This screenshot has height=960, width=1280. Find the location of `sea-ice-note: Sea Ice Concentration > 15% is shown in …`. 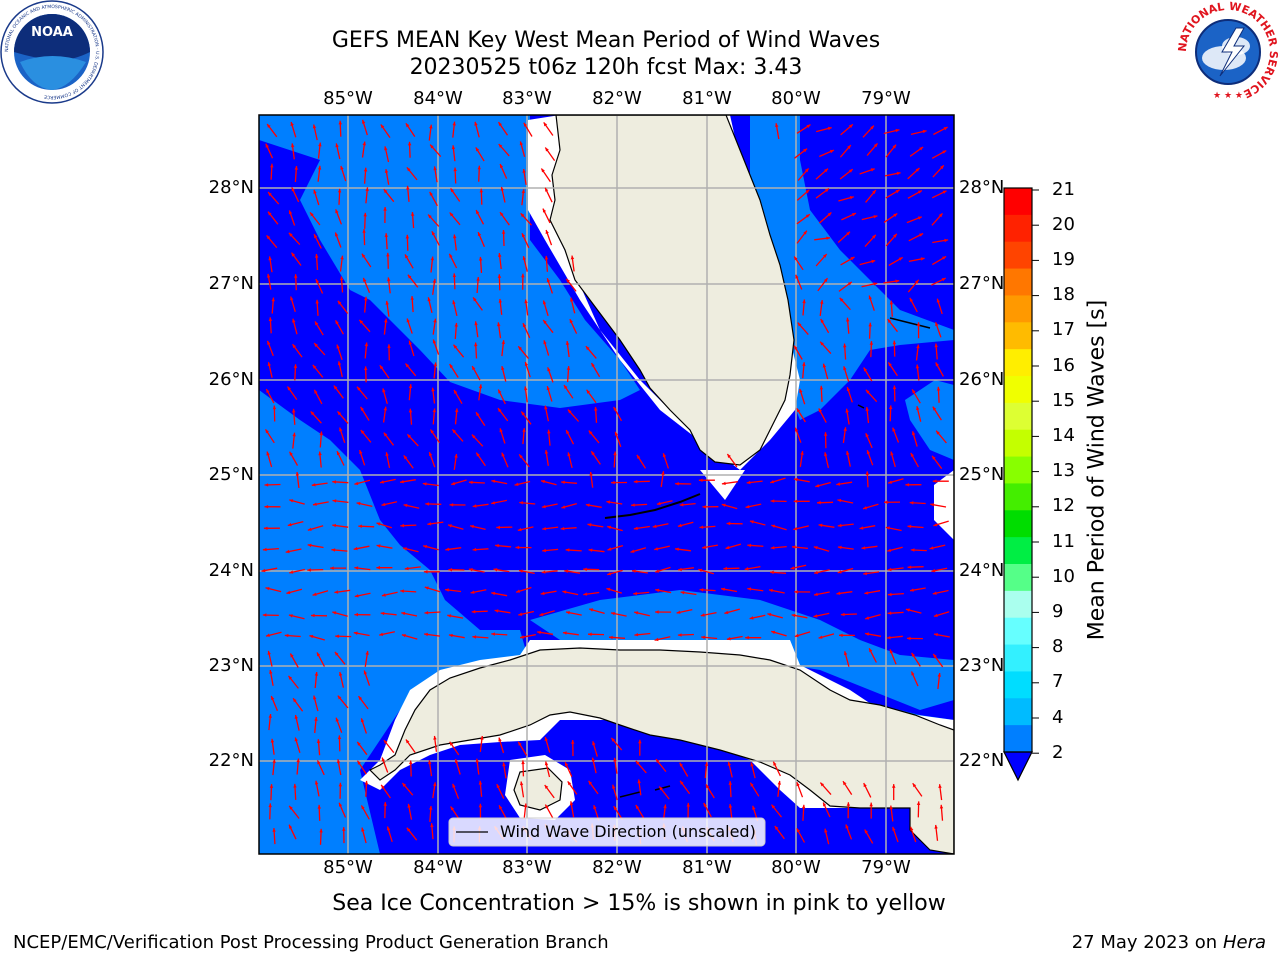

sea-ice-note: Sea Ice Concentration > 15% is shown in … is located at coordinates (639, 903).